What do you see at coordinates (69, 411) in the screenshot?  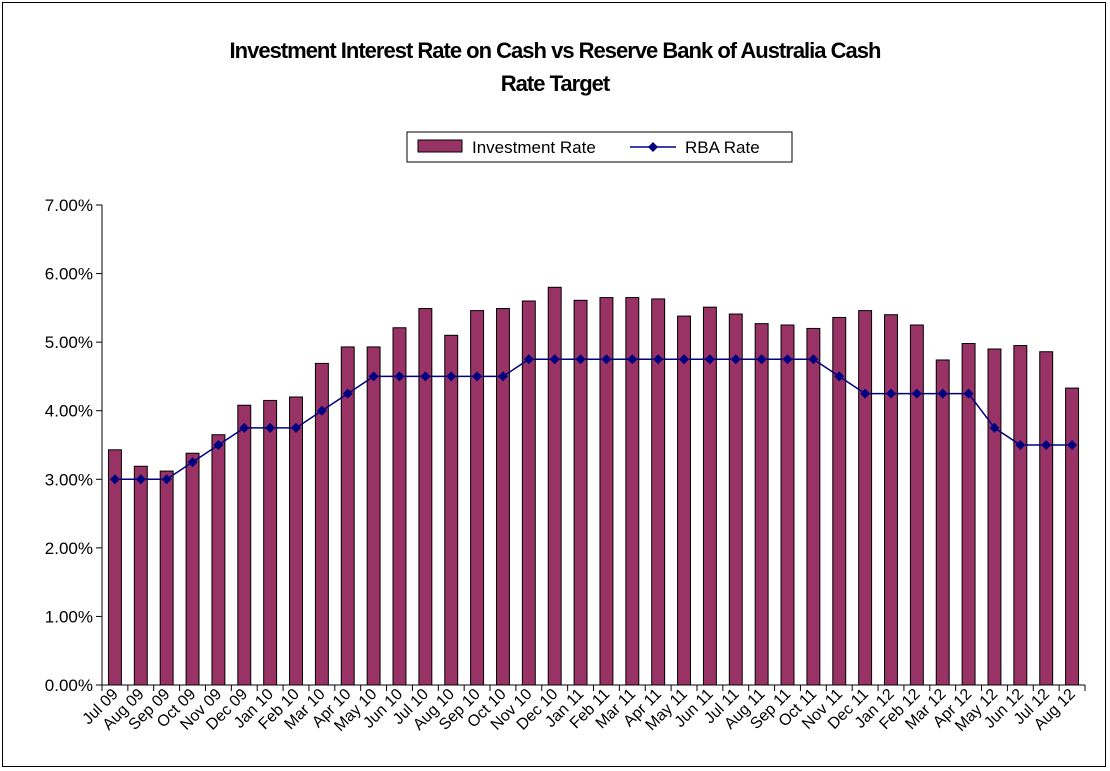 I see `y-tick-label: 4.00%` at bounding box center [69, 411].